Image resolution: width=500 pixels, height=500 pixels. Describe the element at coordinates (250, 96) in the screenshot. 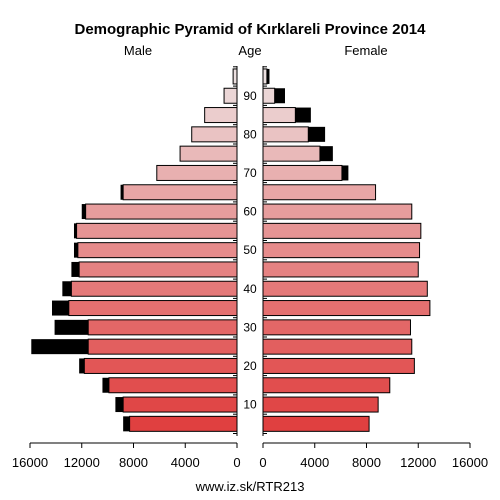

I see `age-tick-label: 90` at that location.